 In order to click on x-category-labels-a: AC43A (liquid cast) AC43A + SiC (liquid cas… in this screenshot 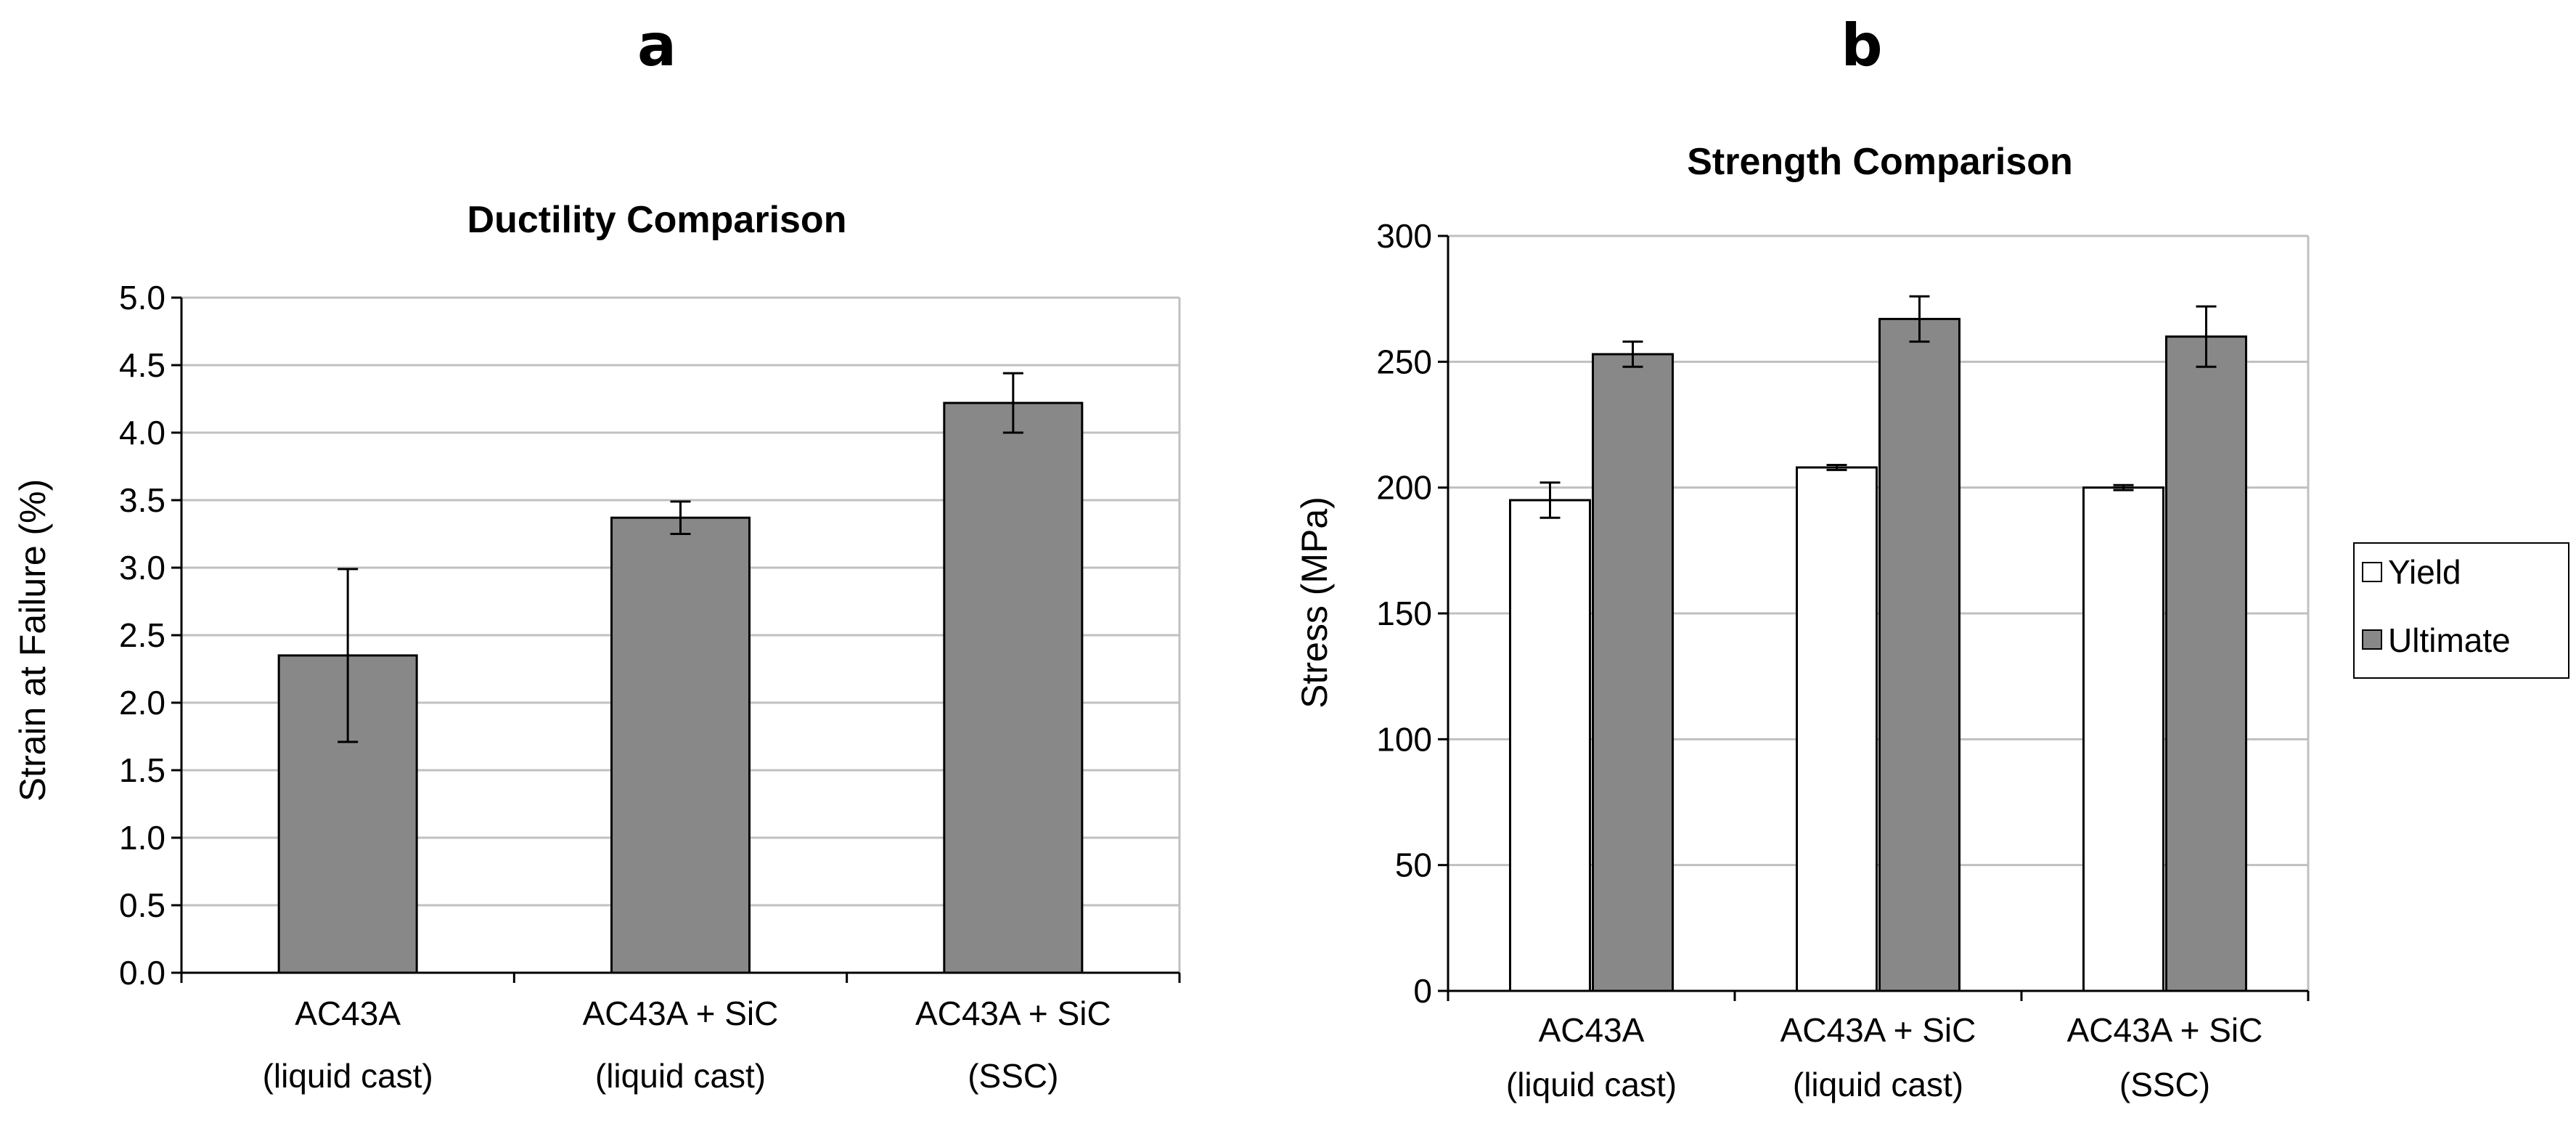, I will do `click(687, 1045)`.